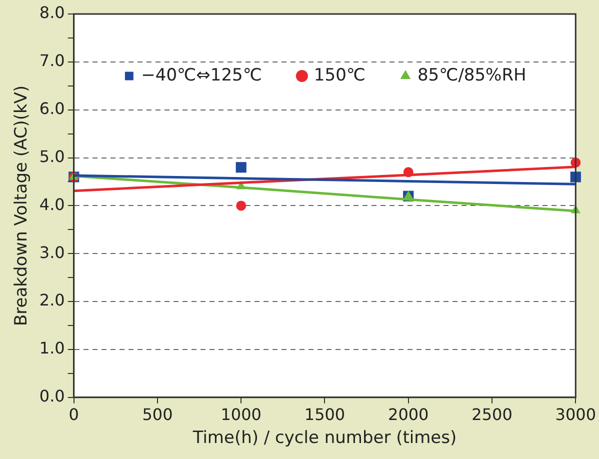  What do you see at coordinates (52, 300) in the screenshot?
I see `y-tick-label: 2.0` at bounding box center [52, 300].